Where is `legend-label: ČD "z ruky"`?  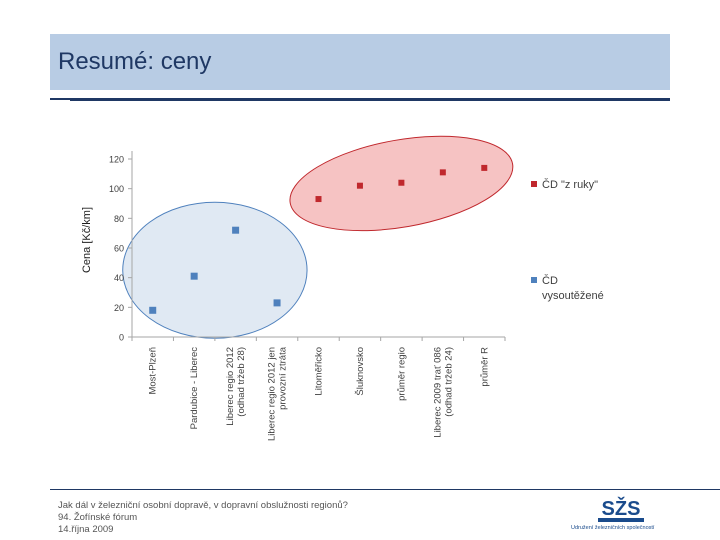 legend-label: ČD "z ruky" is located at coordinates (570, 184).